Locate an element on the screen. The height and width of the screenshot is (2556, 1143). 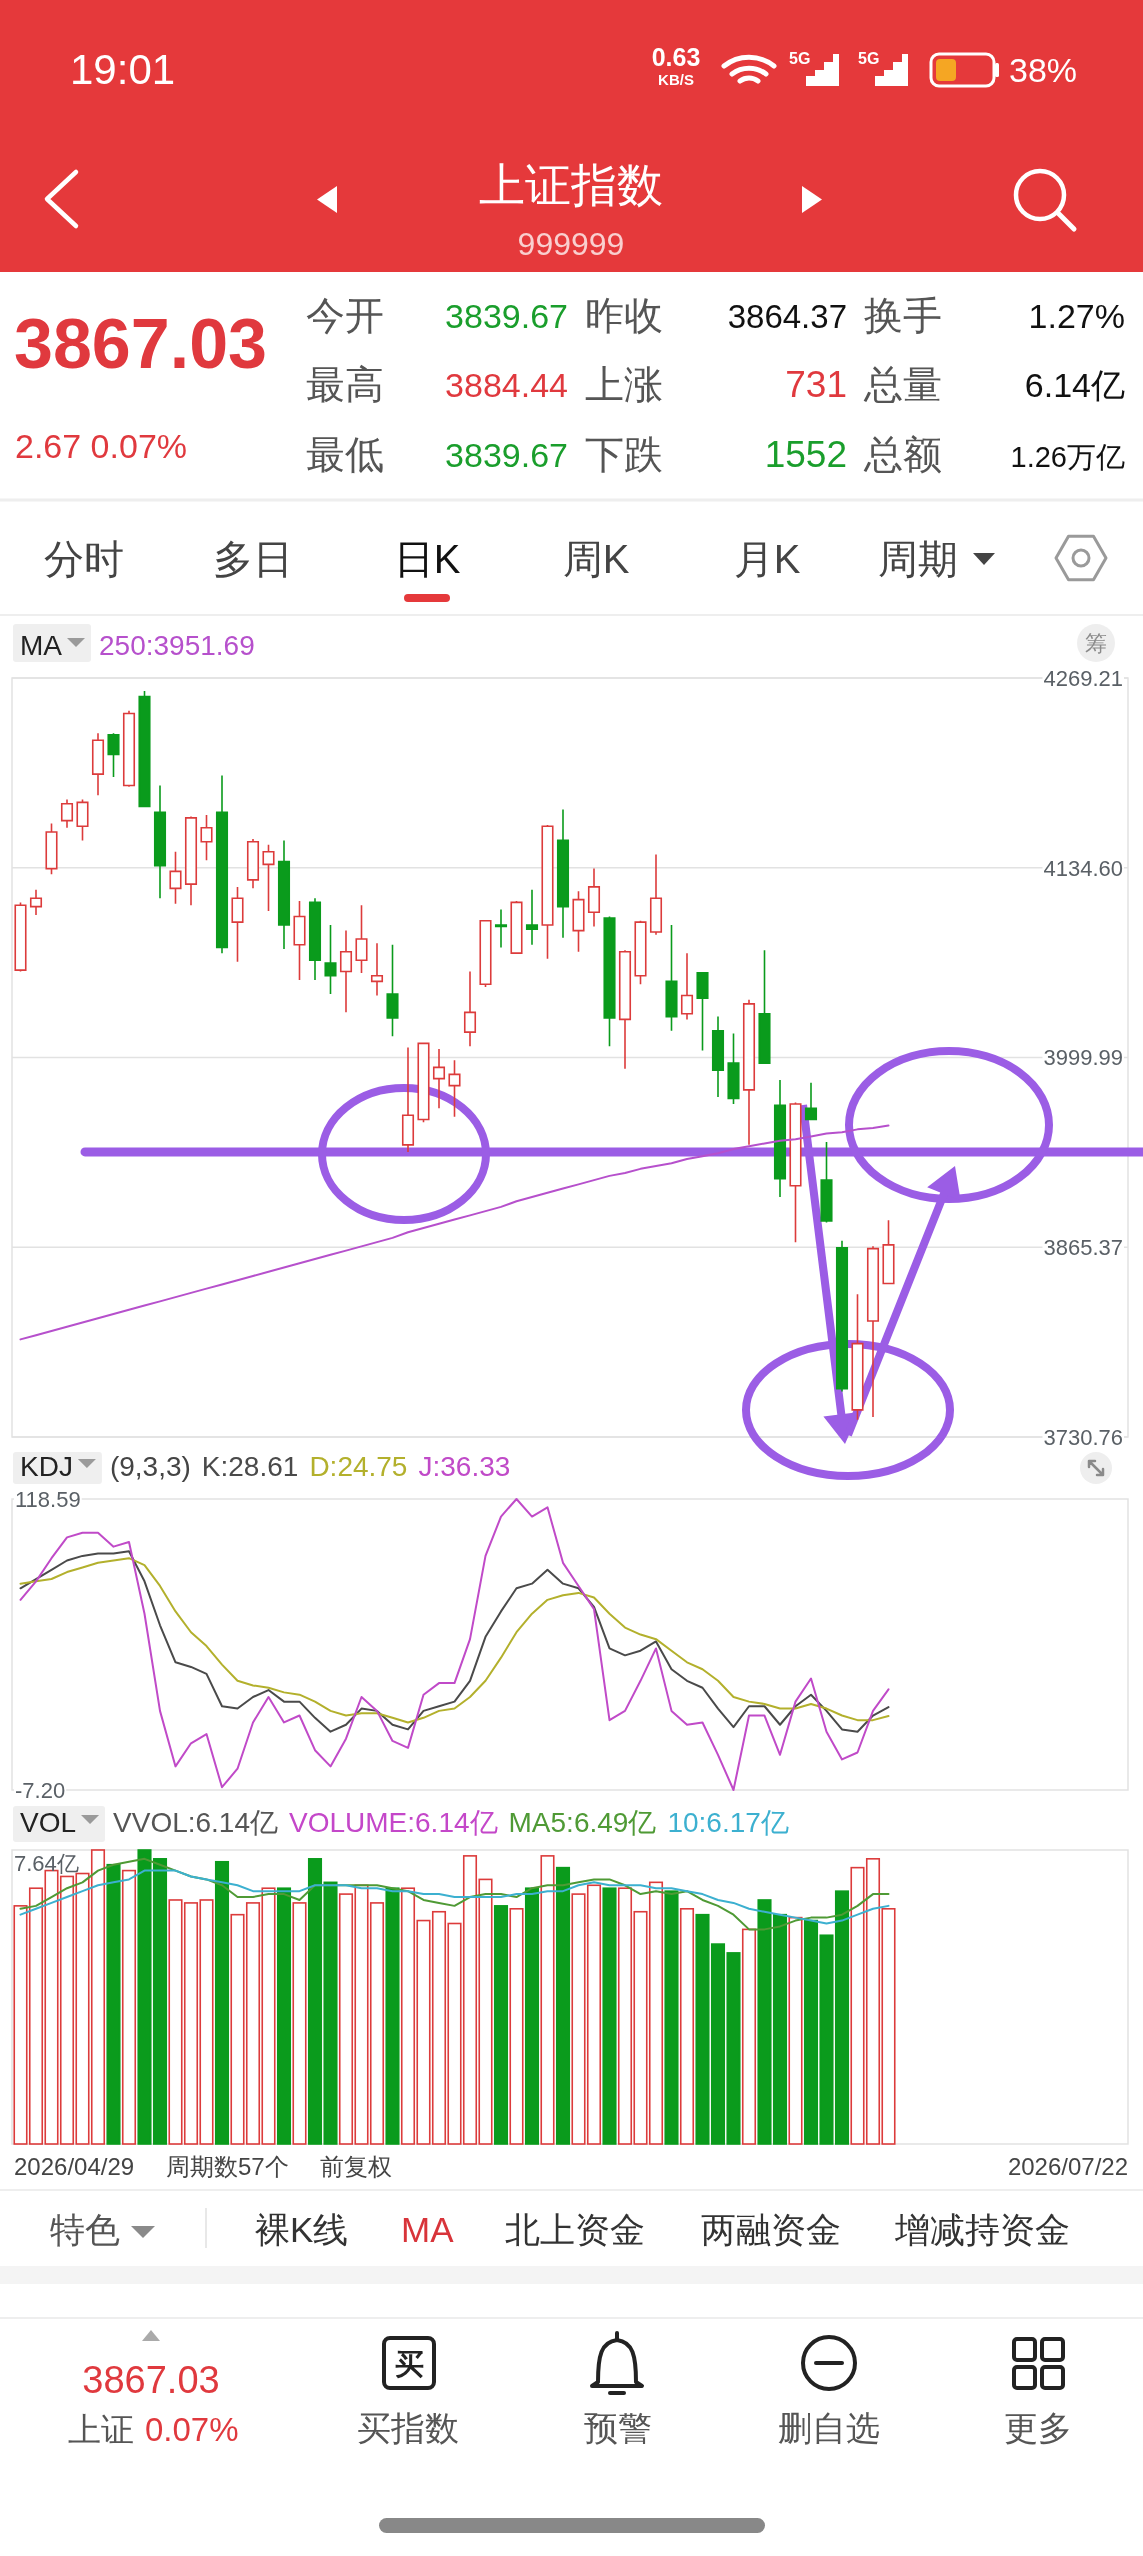
text: 2026/04/29 is located at coordinates (74, 2166).